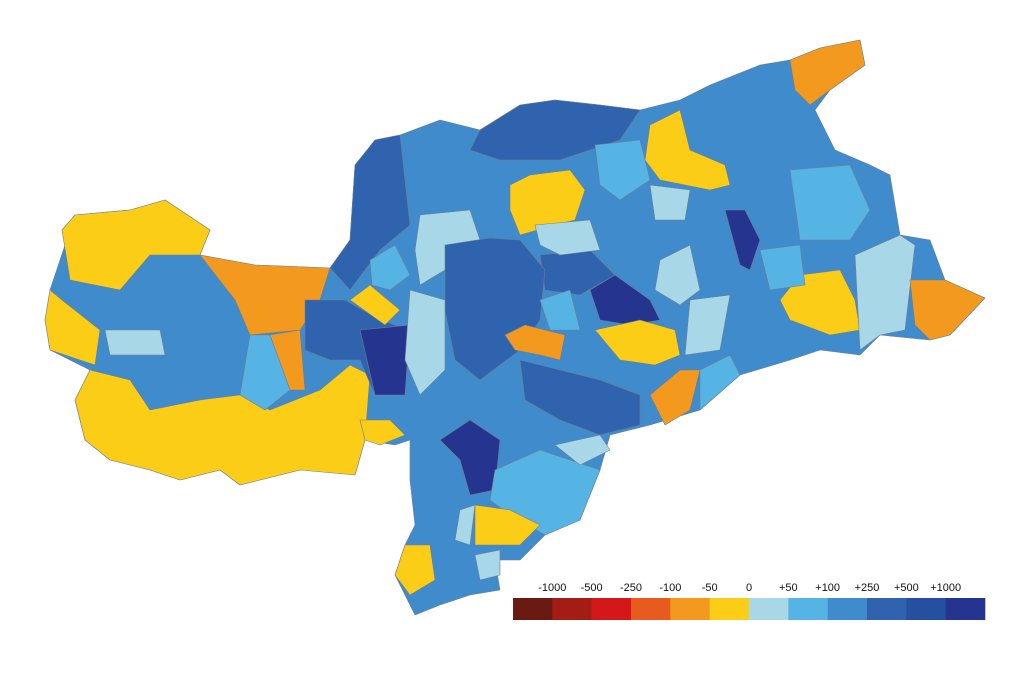 The image size is (1024, 675). I want to click on legend-label: +250, so click(867, 588).